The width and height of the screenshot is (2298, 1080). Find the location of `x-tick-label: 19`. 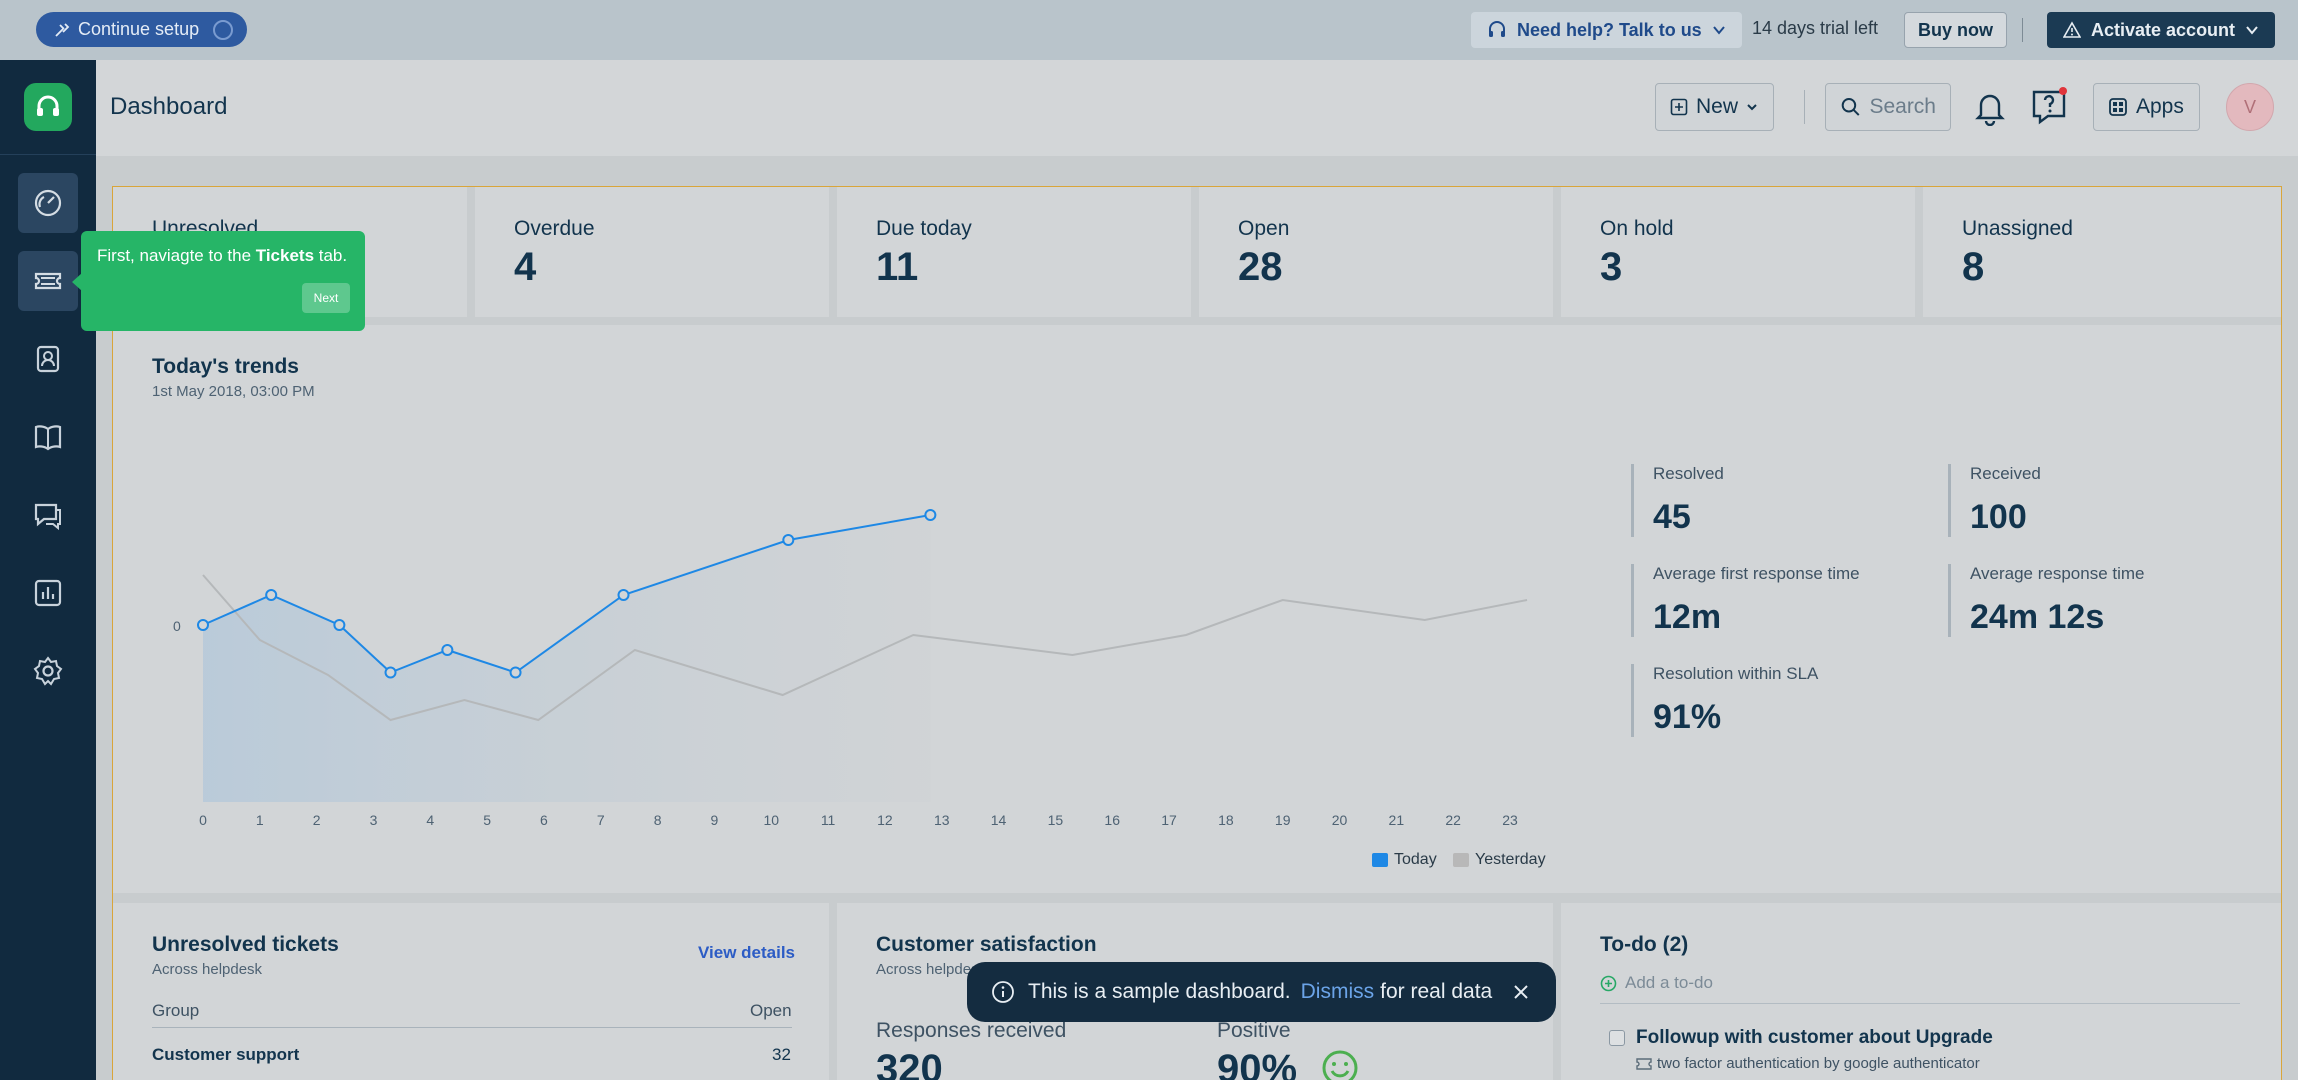

x-tick-label: 19 is located at coordinates (1283, 820).